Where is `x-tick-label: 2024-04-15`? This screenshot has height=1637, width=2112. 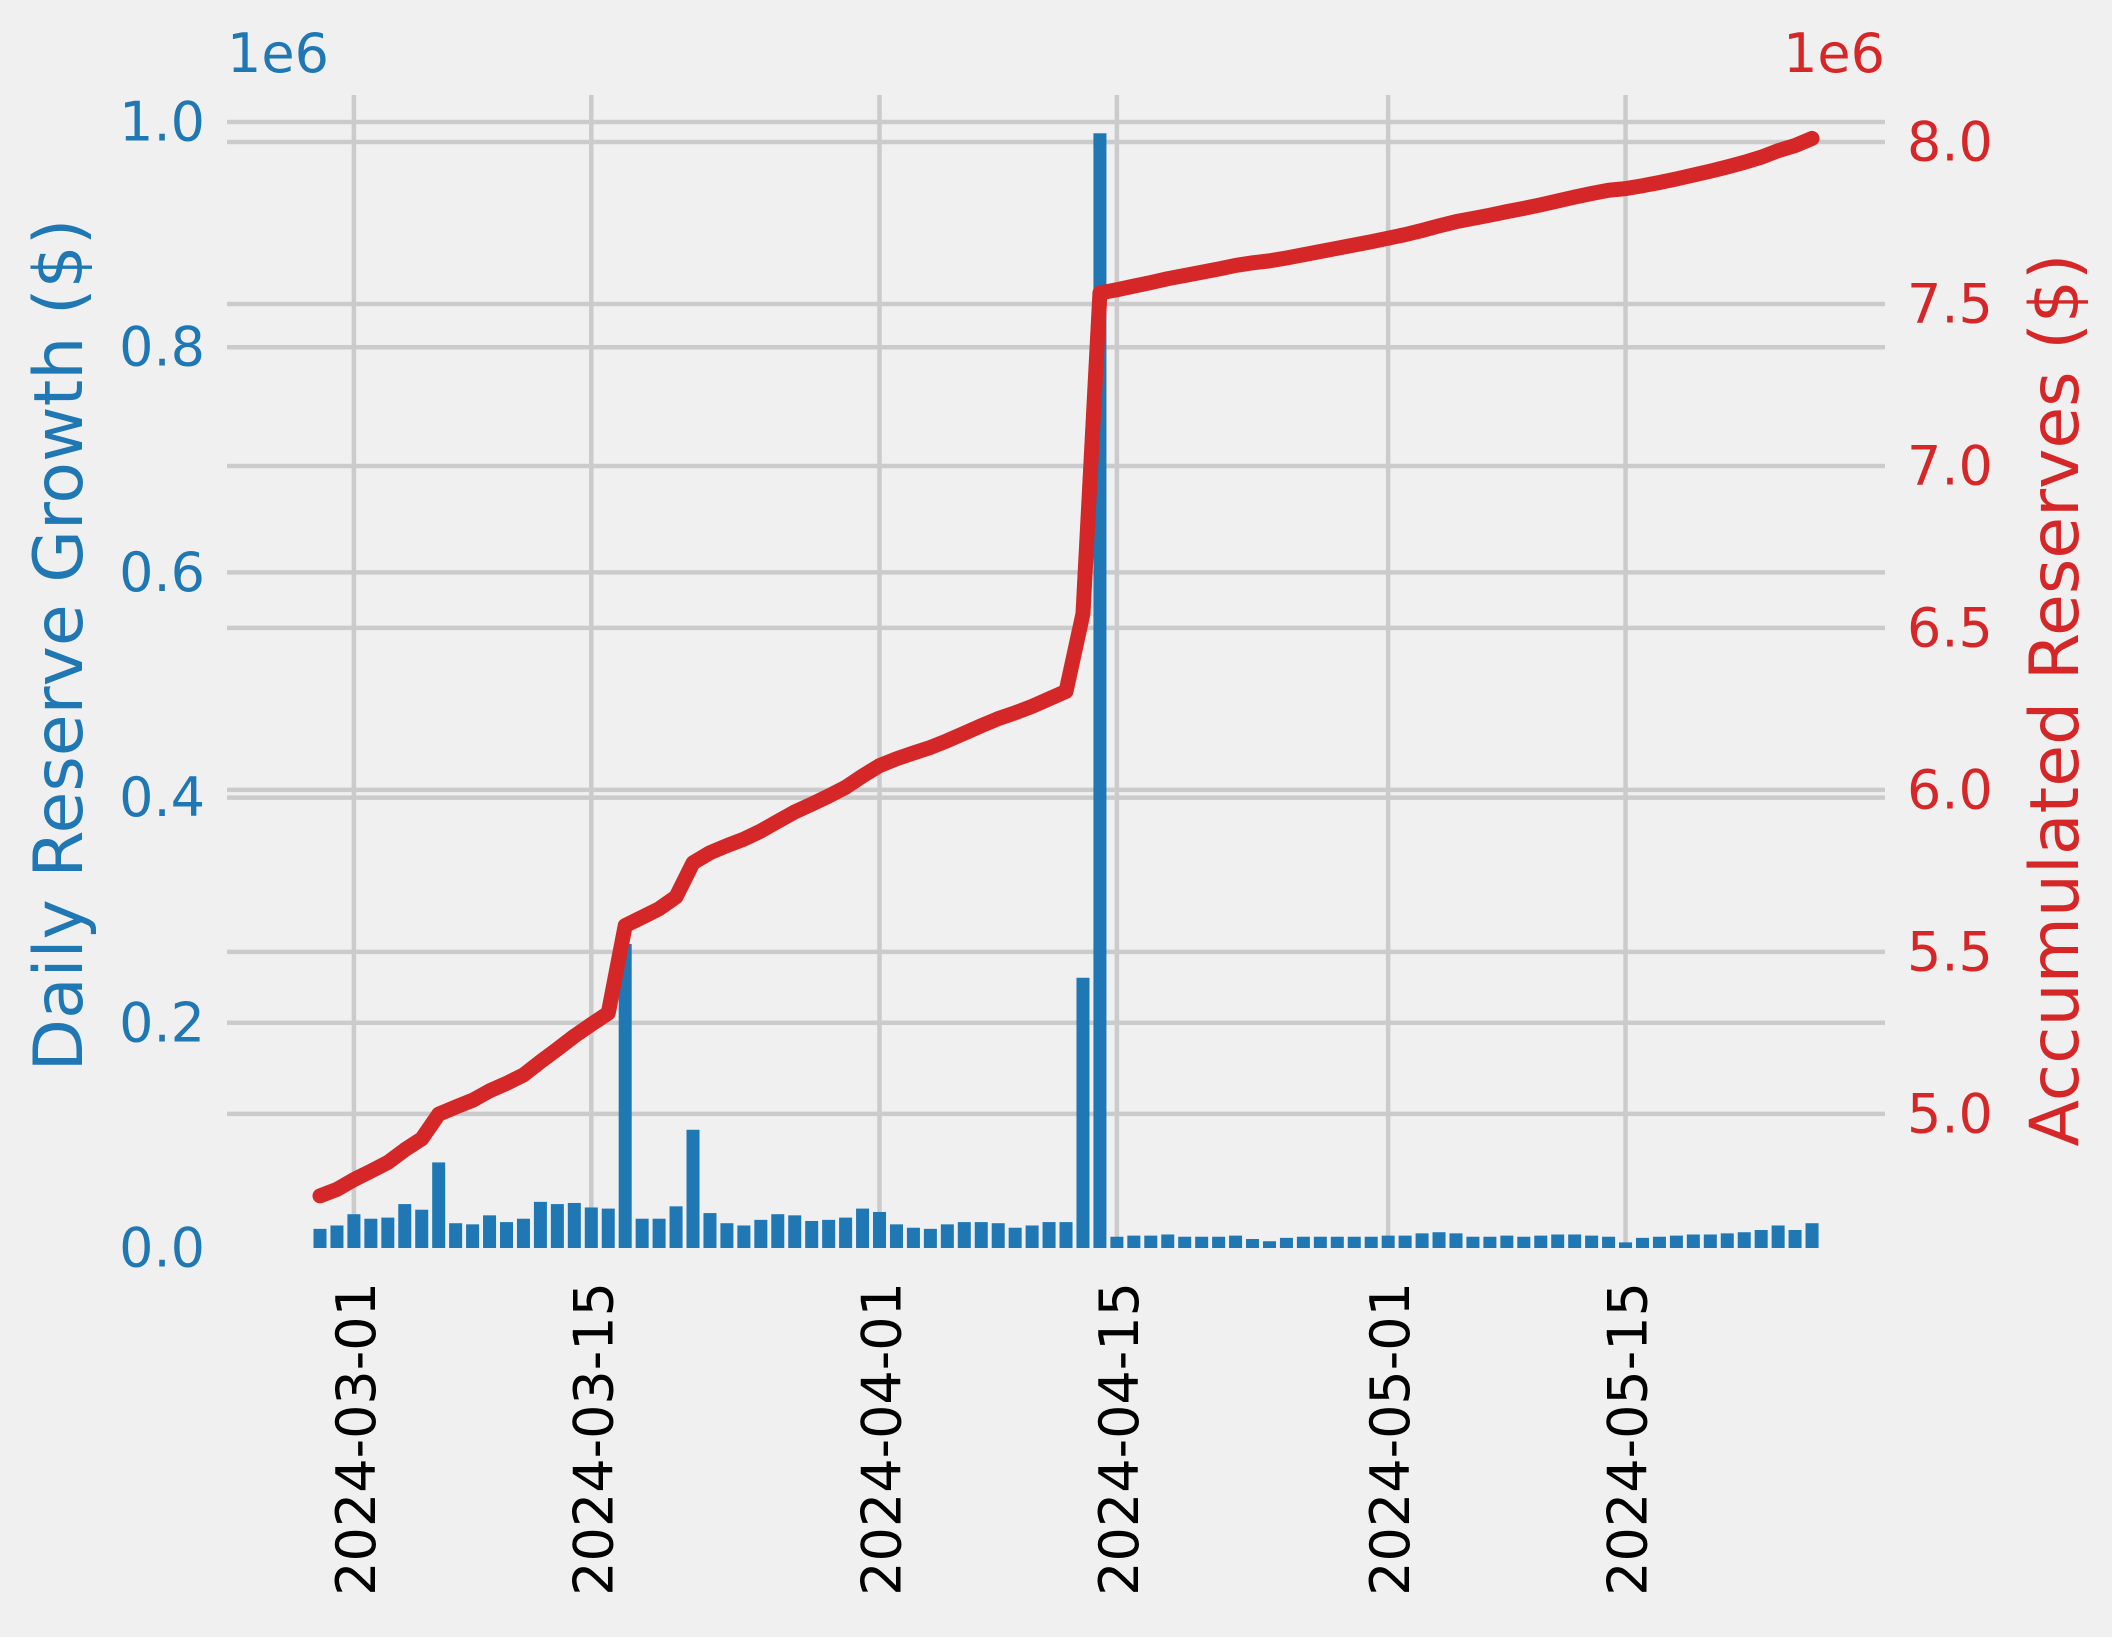
x-tick-label: 2024-04-15 is located at coordinates (1119, 1439).